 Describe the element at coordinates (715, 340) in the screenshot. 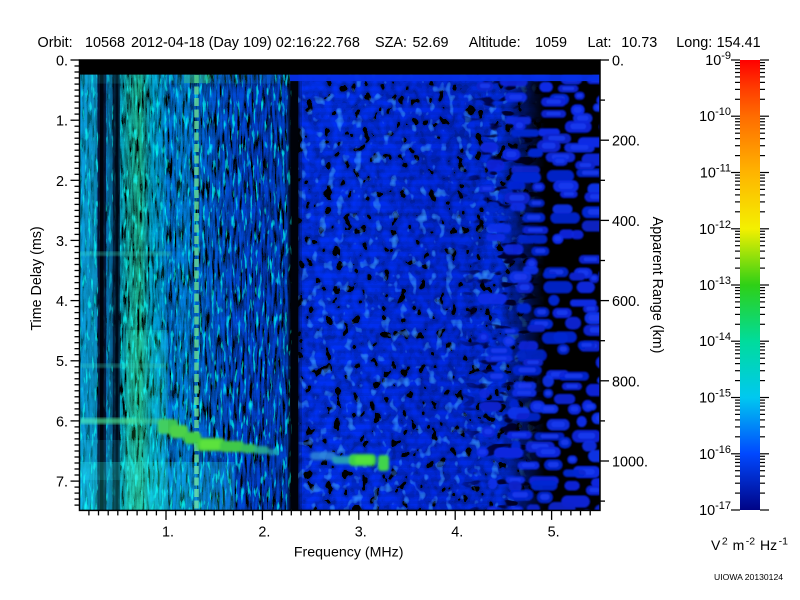

I see `svg-text: 10-14` at that location.